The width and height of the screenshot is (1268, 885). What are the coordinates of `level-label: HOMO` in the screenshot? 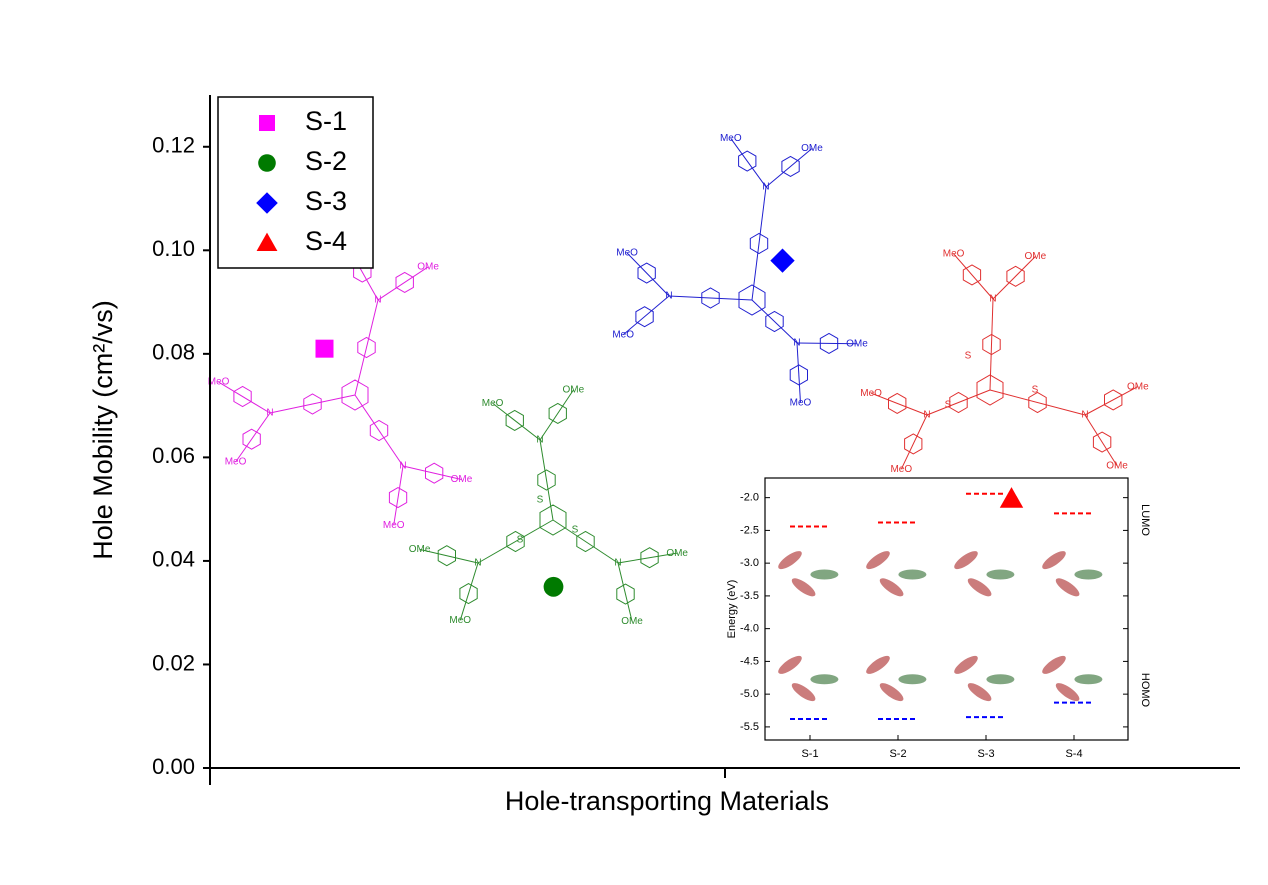 It's located at (1145, 690).